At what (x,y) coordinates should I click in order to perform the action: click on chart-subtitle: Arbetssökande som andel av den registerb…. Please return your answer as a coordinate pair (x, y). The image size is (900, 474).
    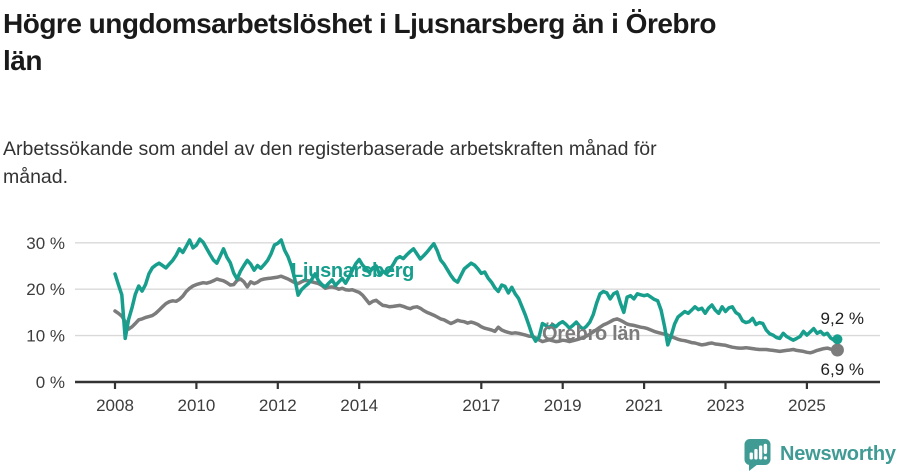
    Looking at the image, I should click on (433, 163).